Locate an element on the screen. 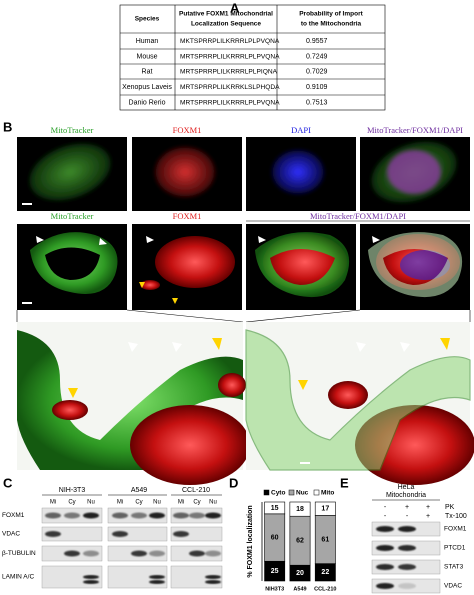 This screenshot has width=474, height=595. data-label: 20 is located at coordinates (300, 573).